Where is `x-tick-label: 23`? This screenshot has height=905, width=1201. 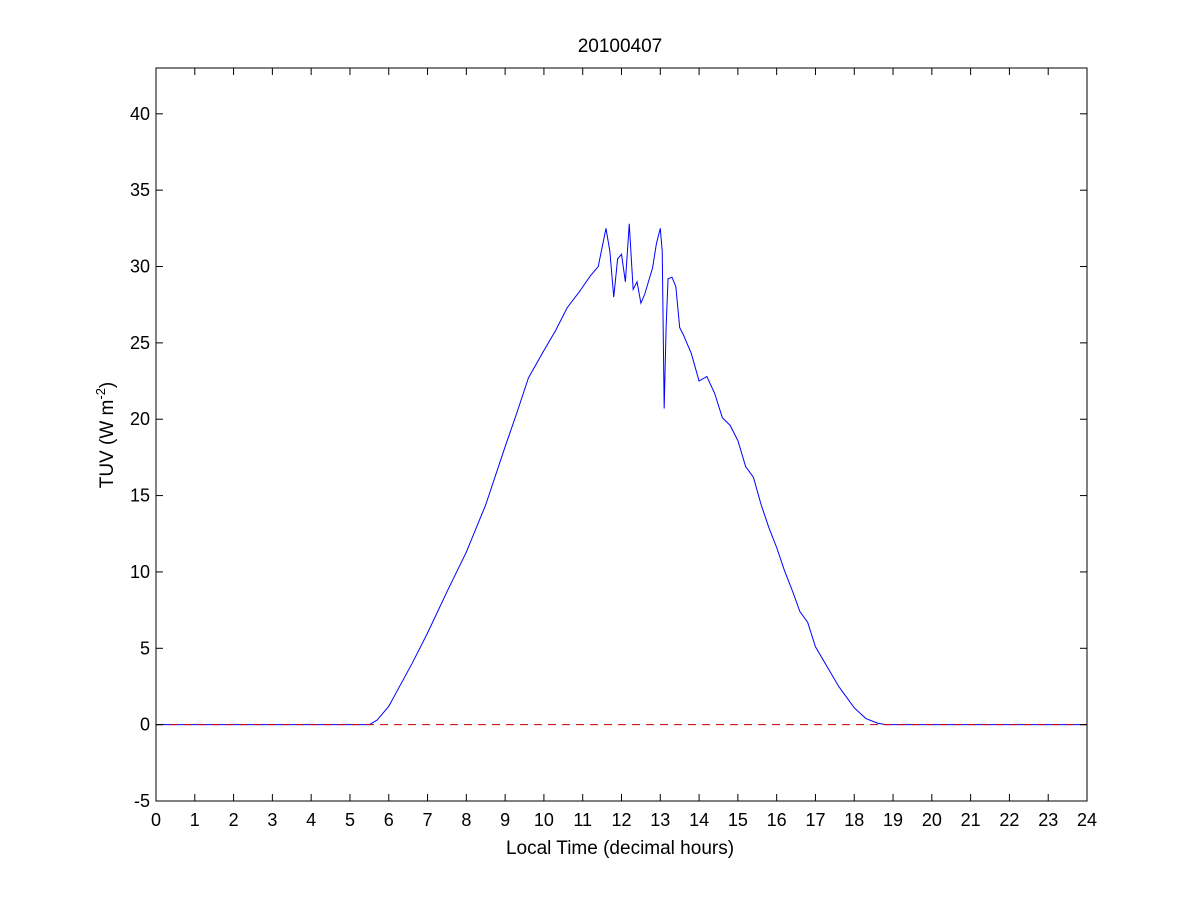 x-tick-label: 23 is located at coordinates (1048, 820).